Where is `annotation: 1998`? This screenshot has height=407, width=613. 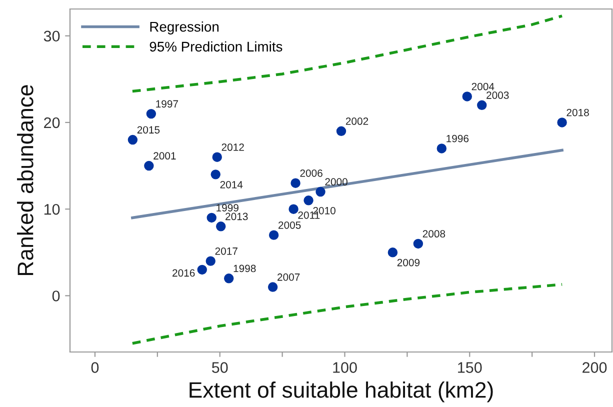 annotation: 1998 is located at coordinates (245, 268).